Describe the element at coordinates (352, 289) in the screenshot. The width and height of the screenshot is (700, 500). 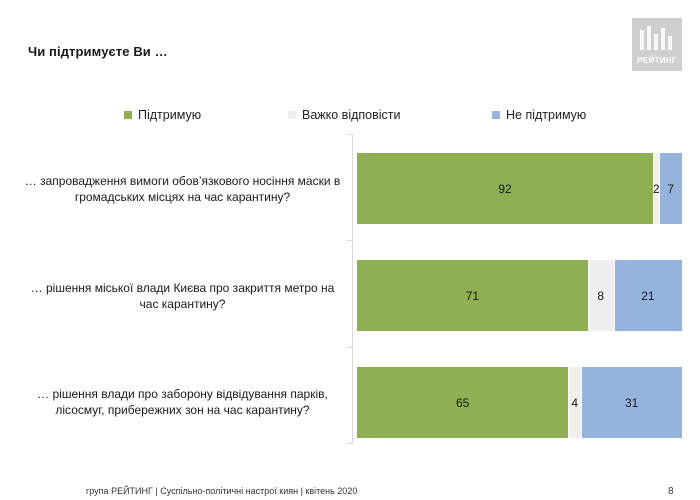
I see `category-axis-line` at that location.